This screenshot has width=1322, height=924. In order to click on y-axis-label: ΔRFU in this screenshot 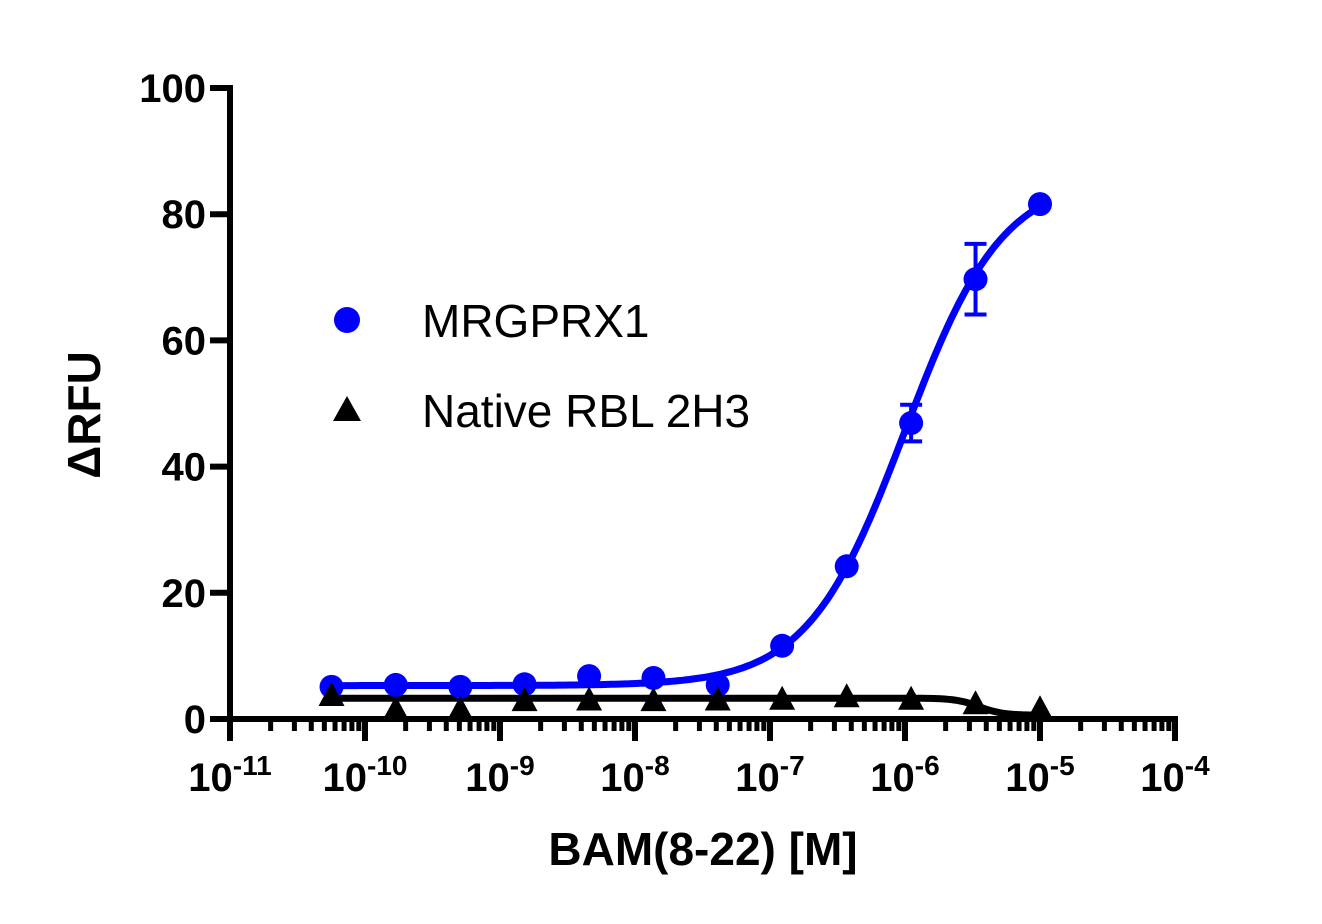, I will do `click(84, 415)`.